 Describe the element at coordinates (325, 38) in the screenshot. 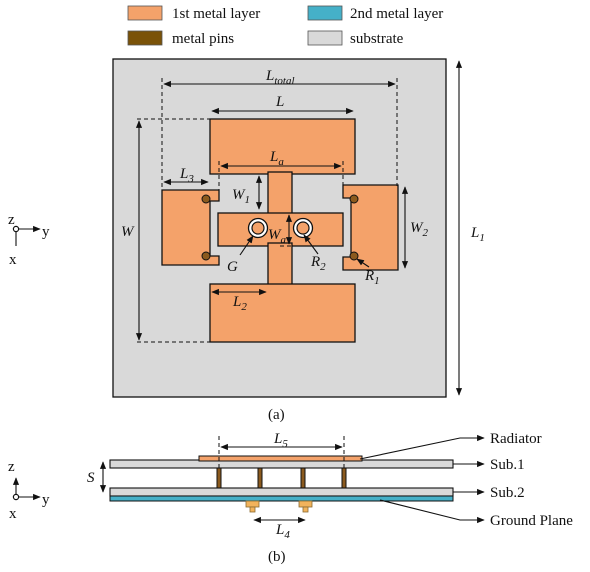

I see `legend-swatch-substrate` at that location.